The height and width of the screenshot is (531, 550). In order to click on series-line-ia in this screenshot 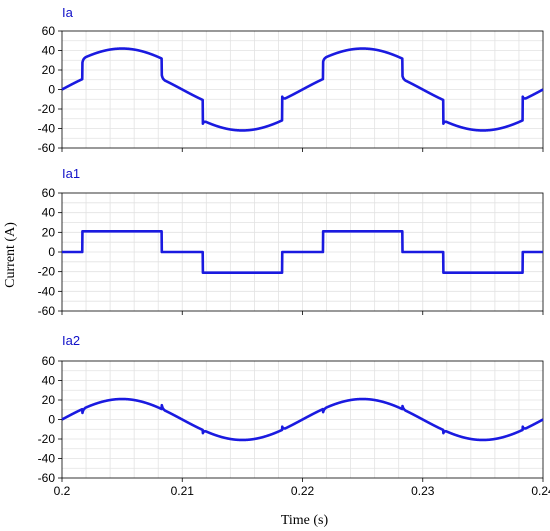, I will do `click(302, 89)`.